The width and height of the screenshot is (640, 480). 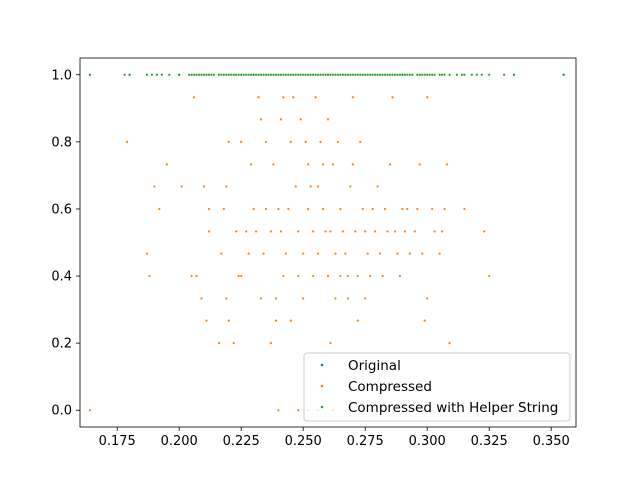 What do you see at coordinates (241, 441) in the screenshot?
I see `x-tick-label: 0.225` at bounding box center [241, 441].